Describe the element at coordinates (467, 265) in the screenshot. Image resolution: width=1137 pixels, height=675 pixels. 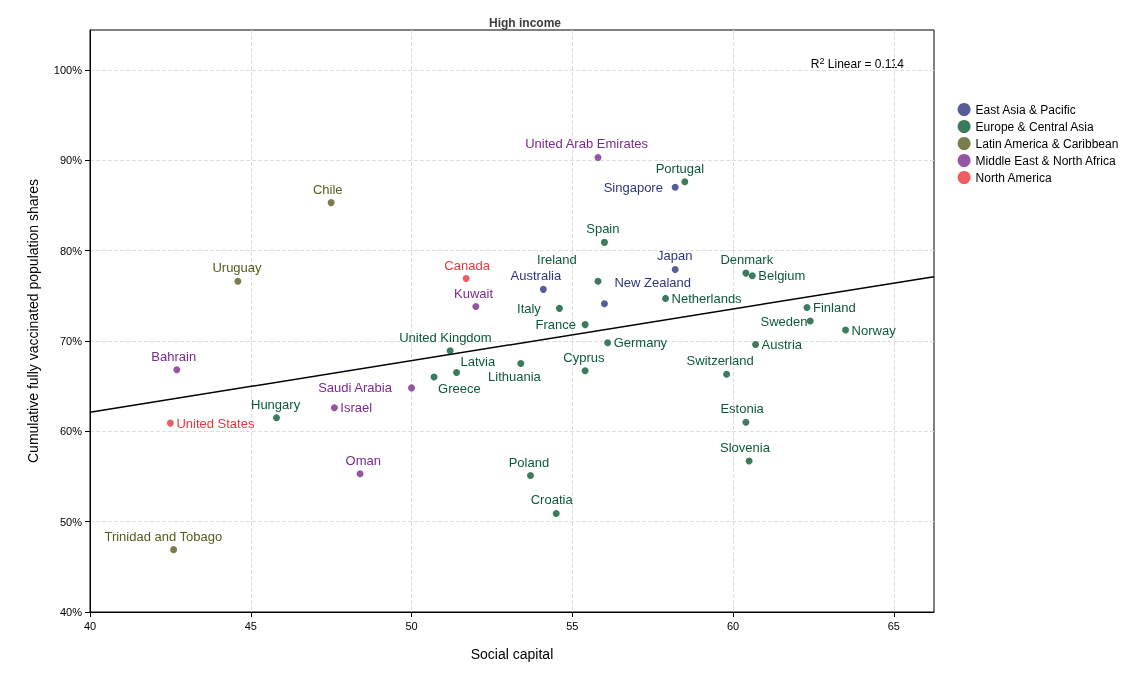
I see `annotation: Canada` at that location.